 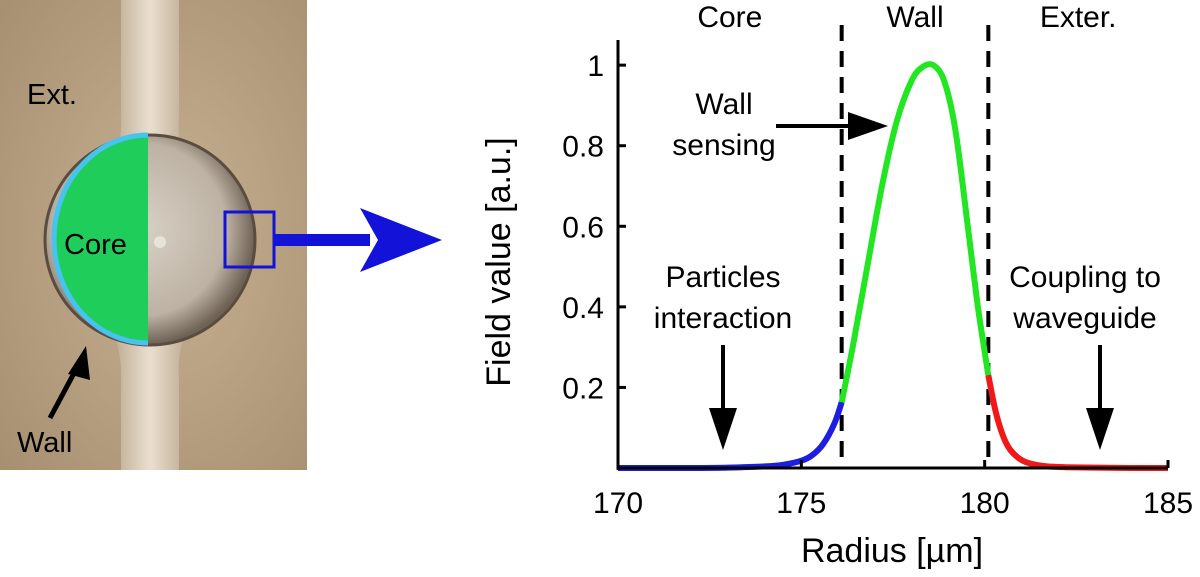 What do you see at coordinates (595, 66) in the screenshot?
I see `y-tick-label-1: 1` at bounding box center [595, 66].